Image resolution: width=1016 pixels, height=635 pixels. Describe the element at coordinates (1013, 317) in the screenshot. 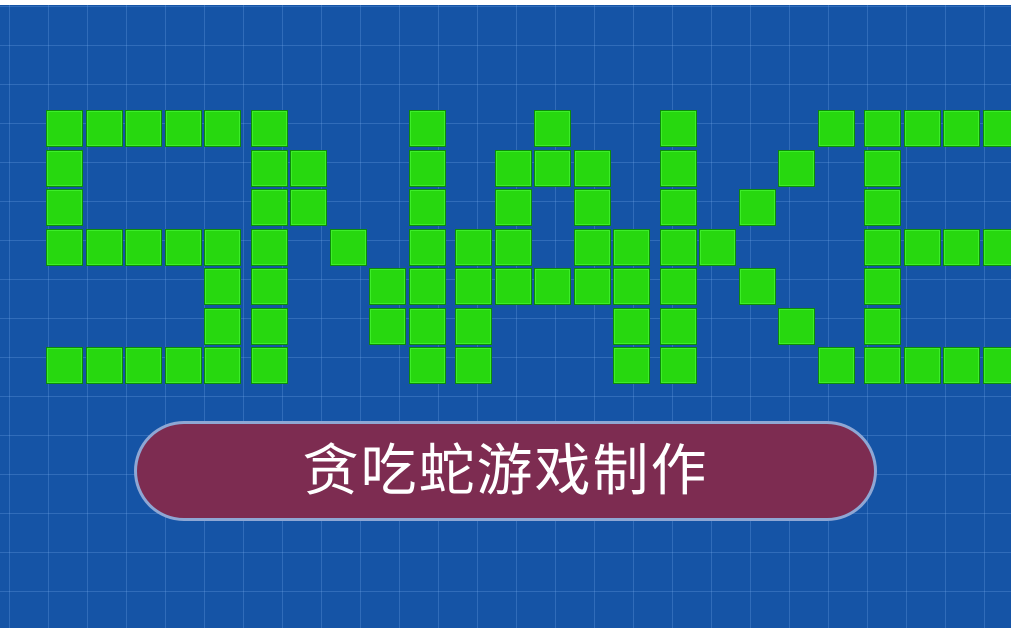

I see `frame-border-right` at that location.